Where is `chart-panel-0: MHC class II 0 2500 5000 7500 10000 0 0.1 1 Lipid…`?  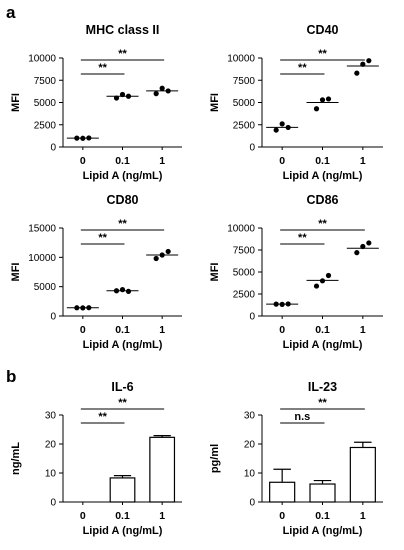
chart-panel-0: MHC class II 0 2500 5000 7500 10000 0 0.1 1 Lipid… is located at coordinates (96, 102).